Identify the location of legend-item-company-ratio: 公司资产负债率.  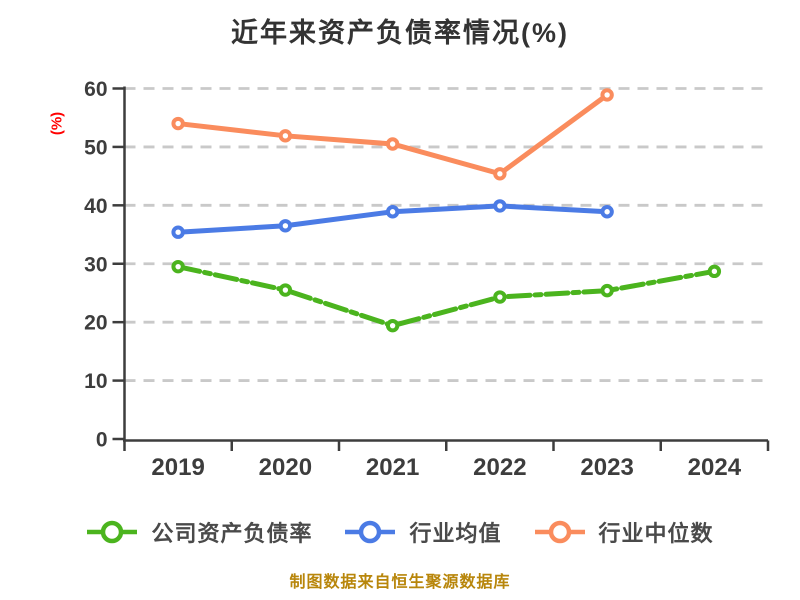
(199, 532).